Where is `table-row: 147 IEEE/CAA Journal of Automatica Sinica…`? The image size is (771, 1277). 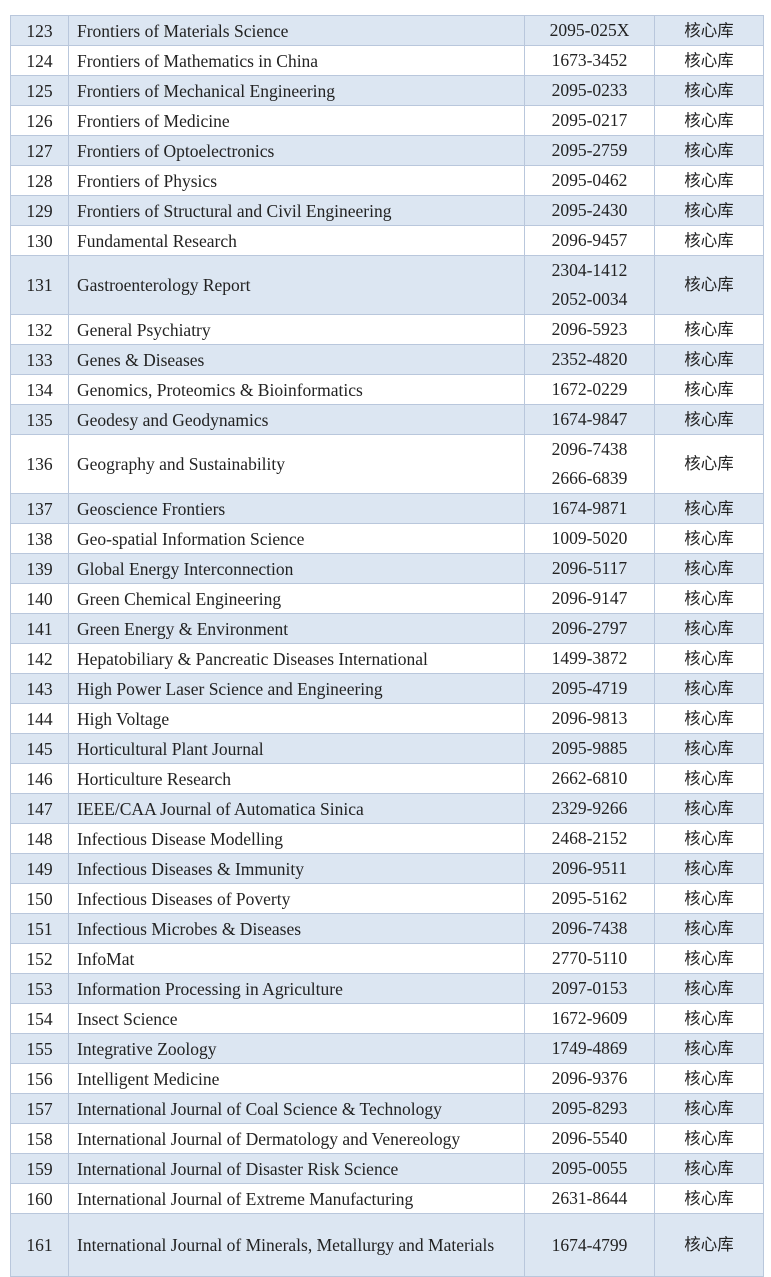 table-row: 147 IEEE/CAA Journal of Automatica Sinica… is located at coordinates (387, 808).